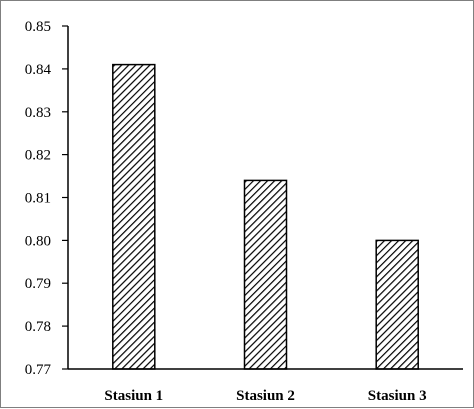 The image size is (474, 409). Describe the element at coordinates (397, 396) in the screenshot. I see `x-tick-label-3: Stasiun 3` at that location.